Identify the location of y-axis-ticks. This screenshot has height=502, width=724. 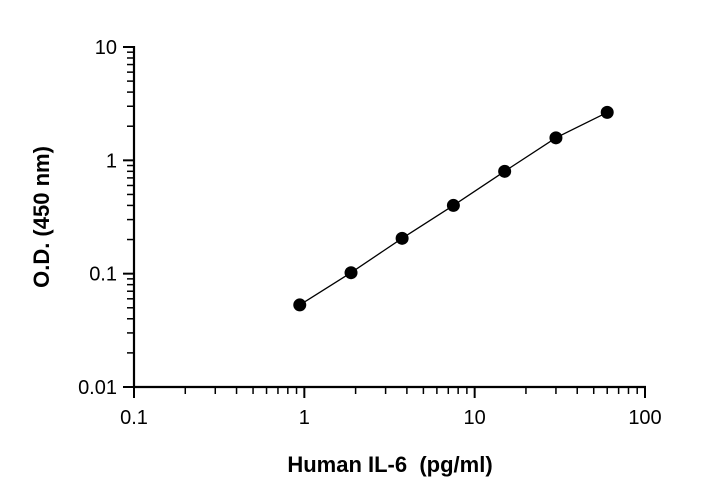
(128, 217).